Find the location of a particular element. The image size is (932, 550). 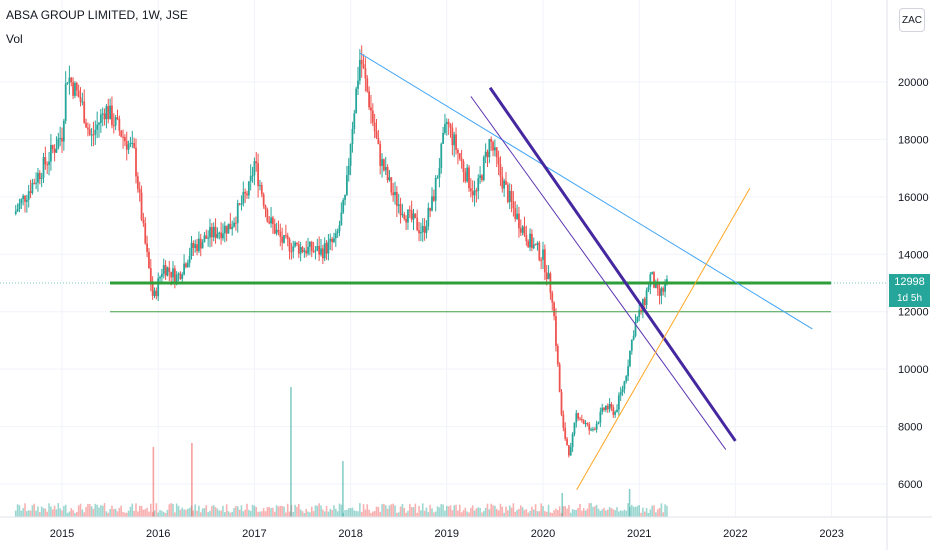

time-axis: 2015 2016 2017 2018 2019 2020 2021 2022 2023 is located at coordinates (466, 528).